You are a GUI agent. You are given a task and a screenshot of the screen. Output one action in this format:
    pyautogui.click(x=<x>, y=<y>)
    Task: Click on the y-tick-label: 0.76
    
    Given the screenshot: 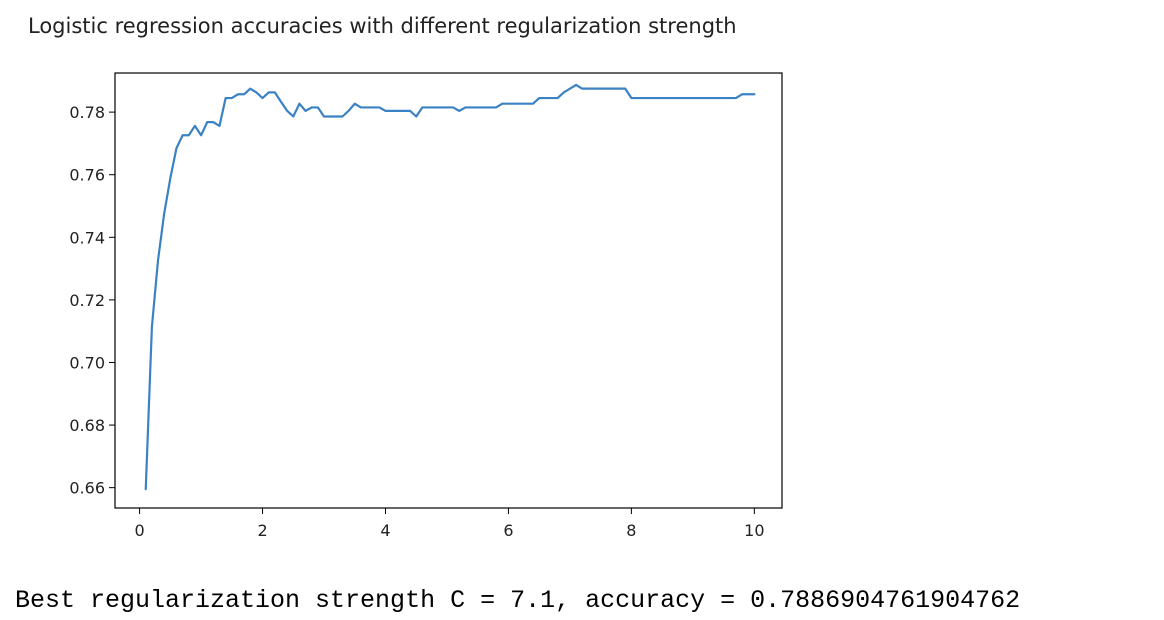 What is the action you would take?
    pyautogui.click(x=87, y=175)
    